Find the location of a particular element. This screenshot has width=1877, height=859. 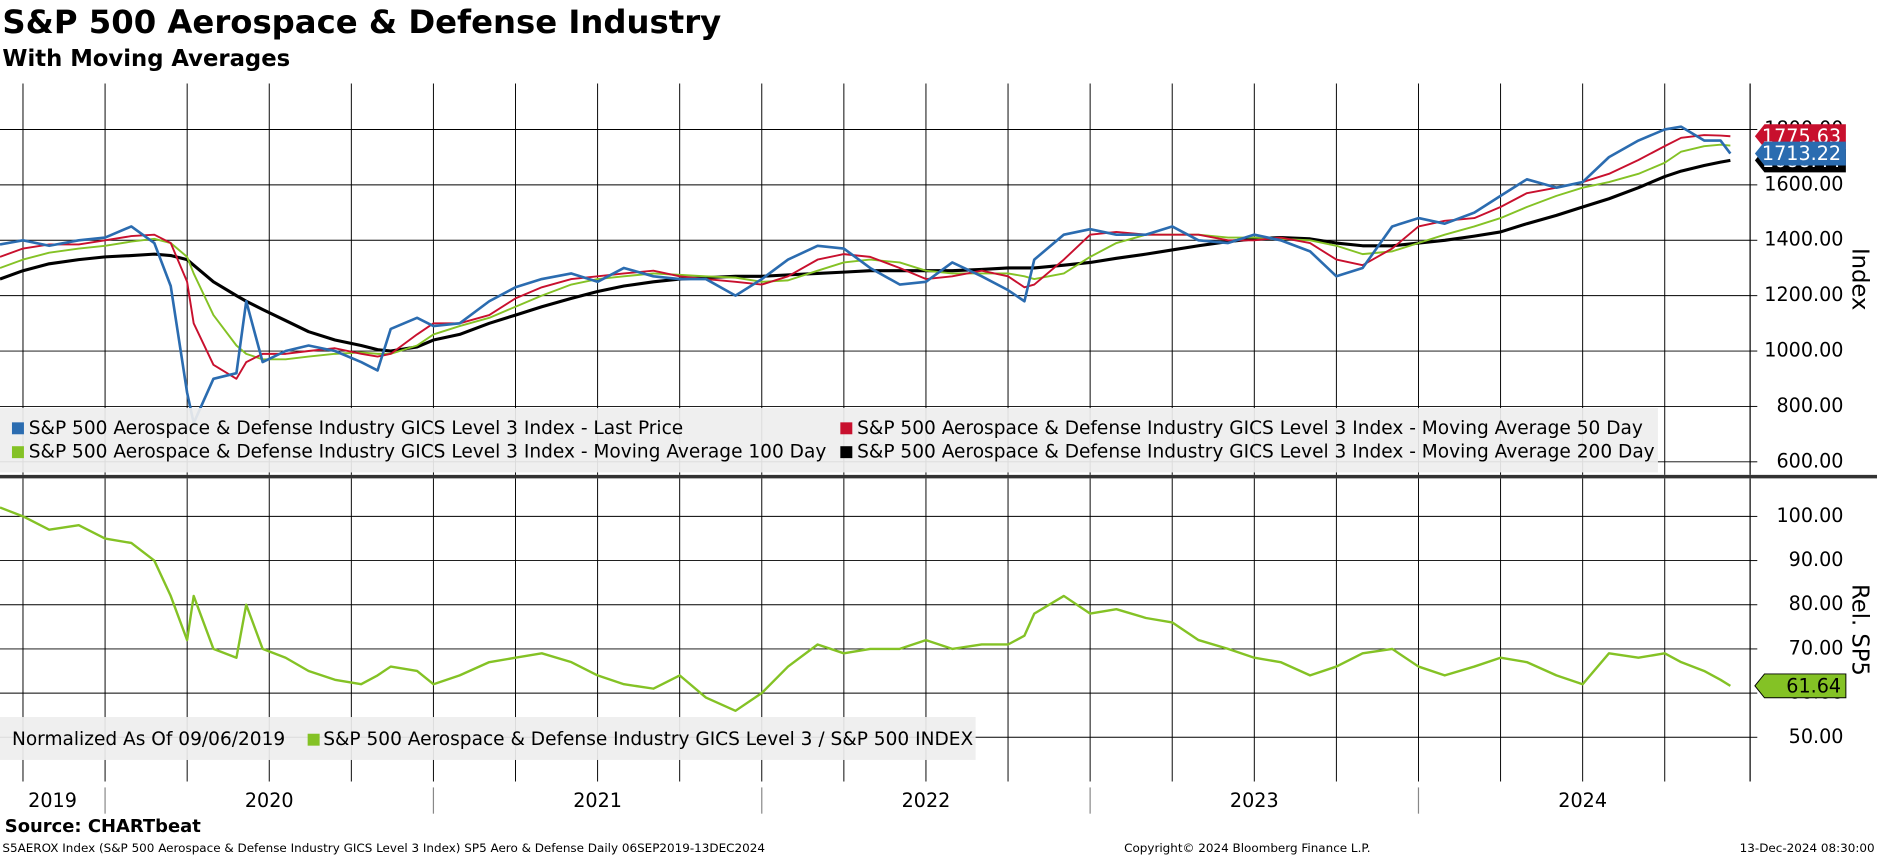

x-tick-label: 2022 is located at coordinates (926, 800).